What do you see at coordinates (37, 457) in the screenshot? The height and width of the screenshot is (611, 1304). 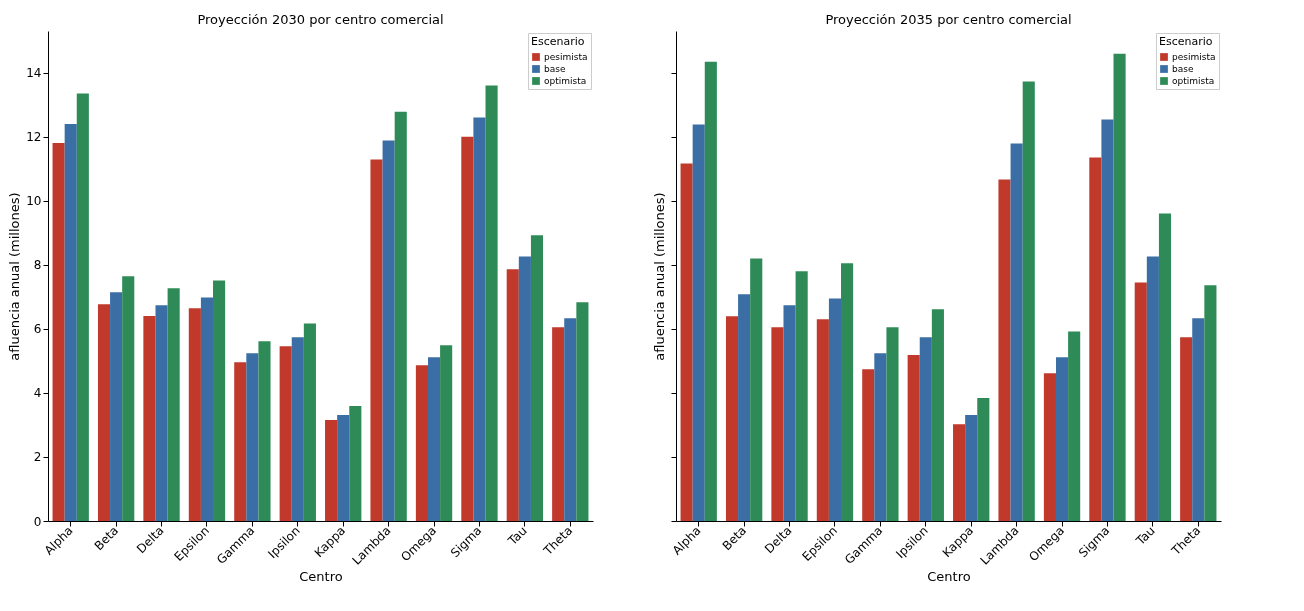 I see `y-tick-label: 2` at bounding box center [37, 457].